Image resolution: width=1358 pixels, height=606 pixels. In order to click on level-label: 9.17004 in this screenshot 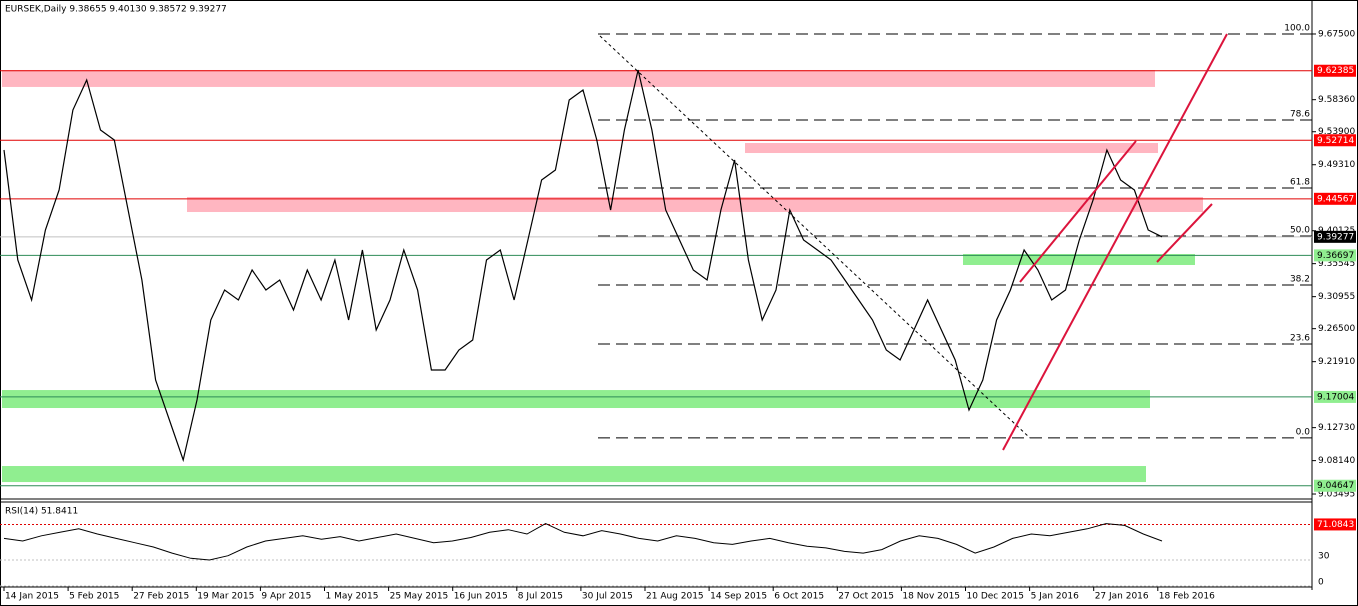, I will do `click(1335, 397)`.